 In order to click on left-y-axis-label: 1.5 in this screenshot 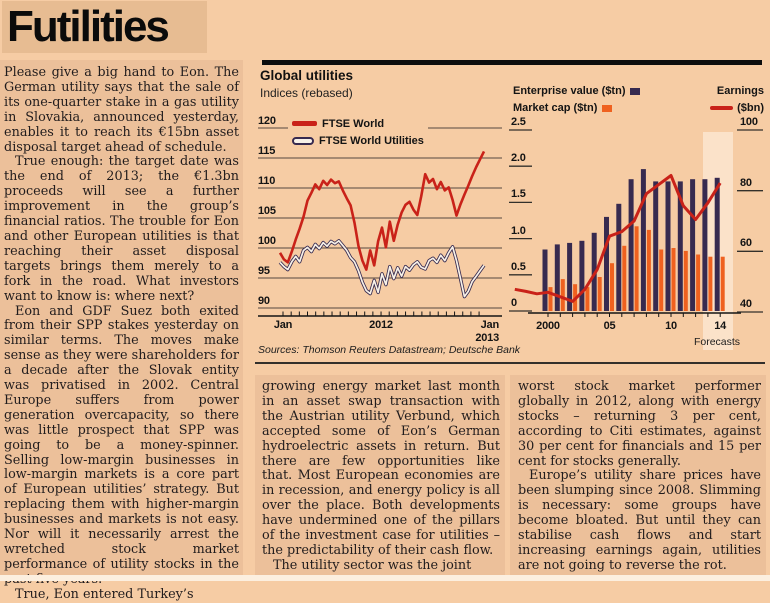, I will do `click(518, 194)`.